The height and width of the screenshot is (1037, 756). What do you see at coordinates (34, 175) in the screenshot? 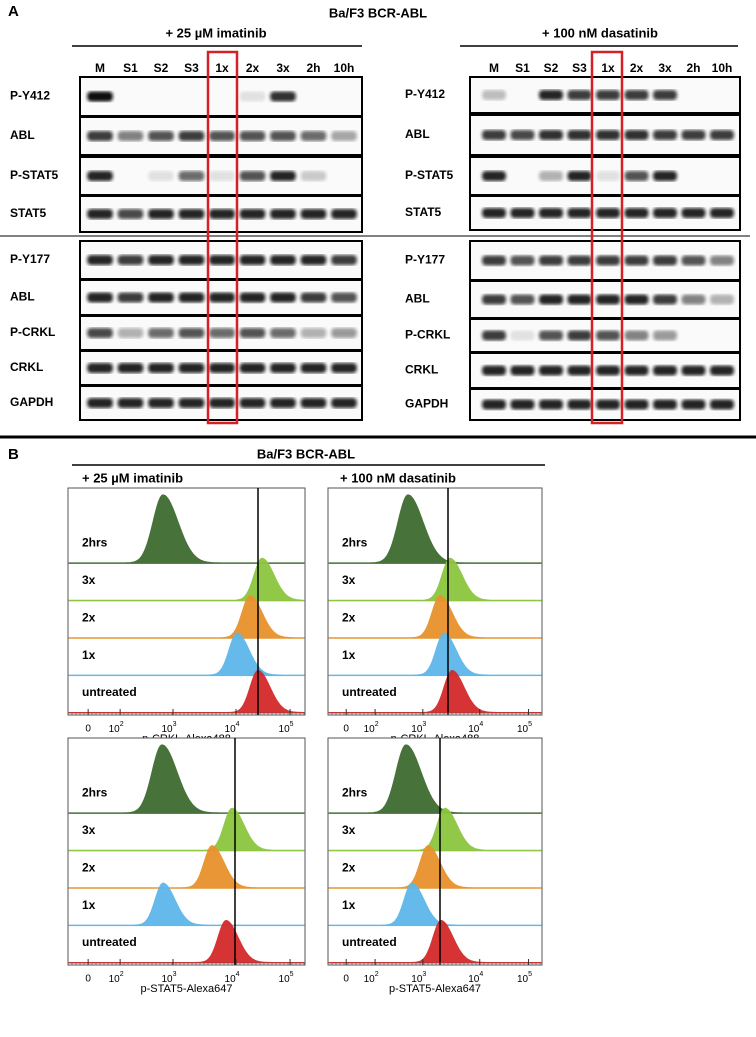
I see `row-label: P-STAT5` at bounding box center [34, 175].